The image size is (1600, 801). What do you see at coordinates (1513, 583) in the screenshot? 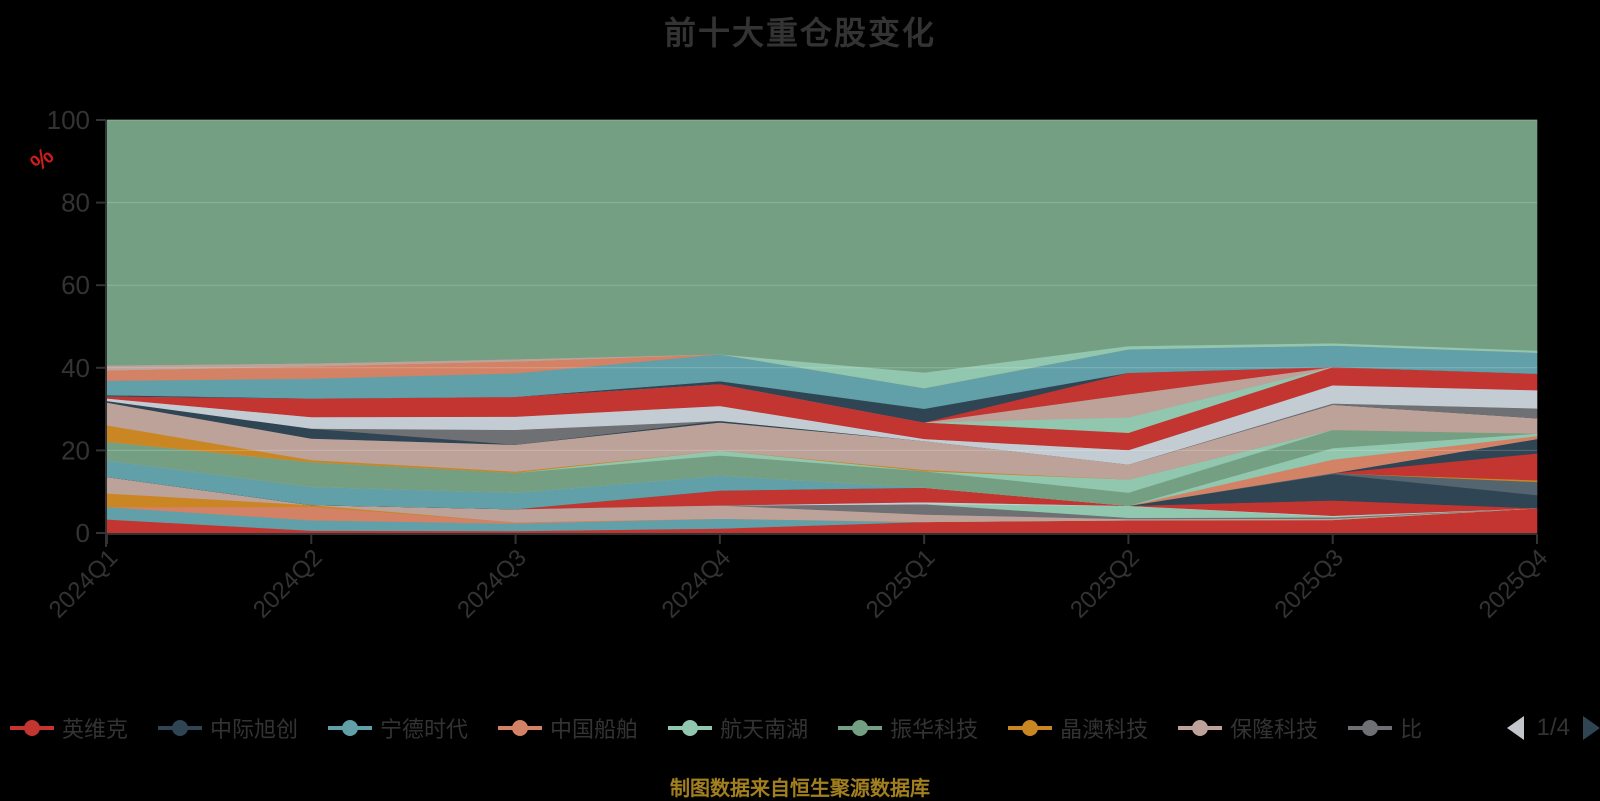
I see `x-tick-label-2025Q4: 2025Q4` at bounding box center [1513, 583].